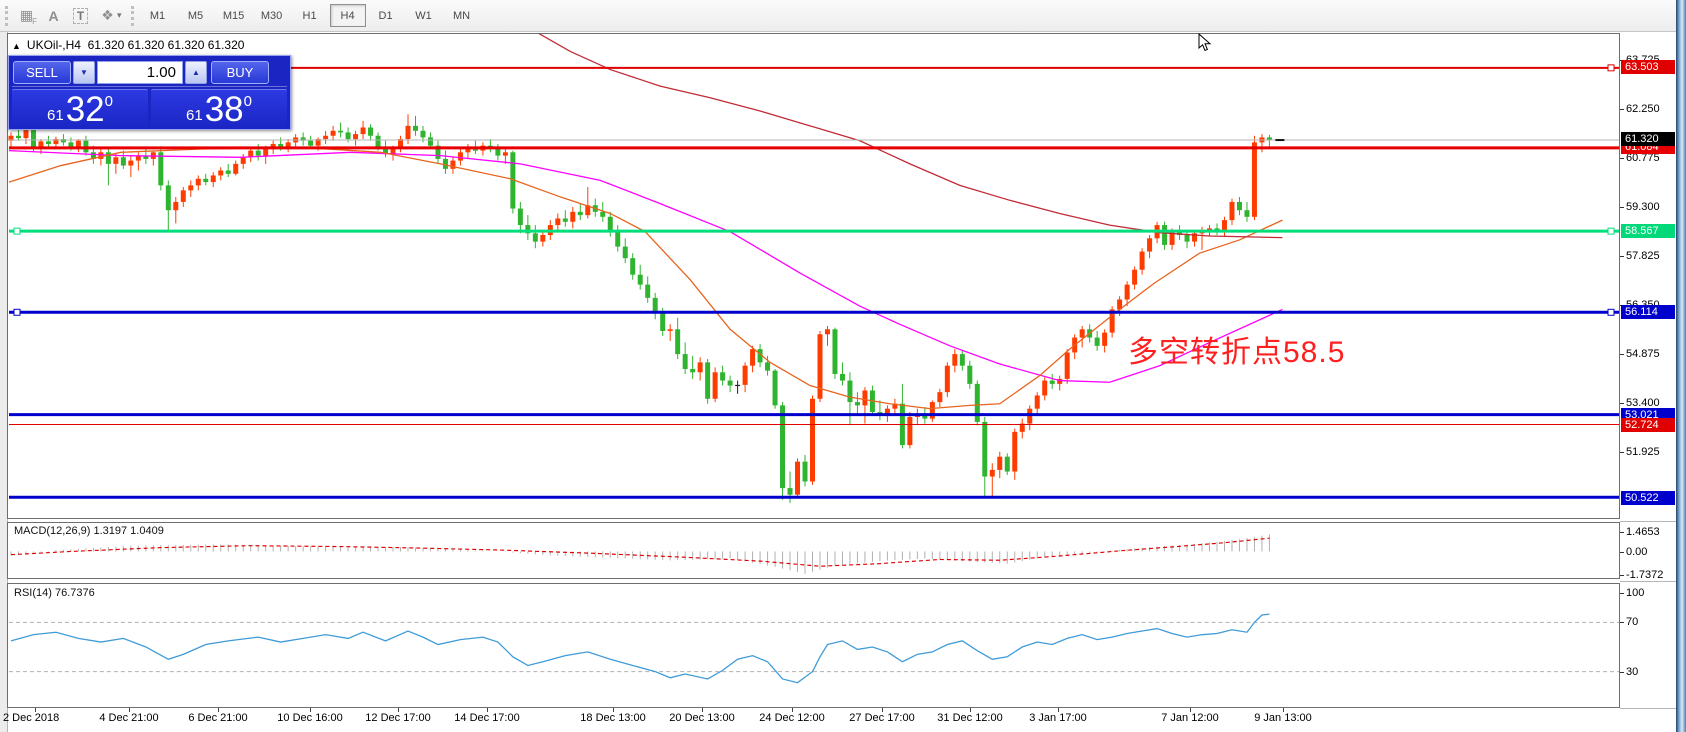  What do you see at coordinates (1653, 521) in the screenshot?
I see `axis-separator` at bounding box center [1653, 521].